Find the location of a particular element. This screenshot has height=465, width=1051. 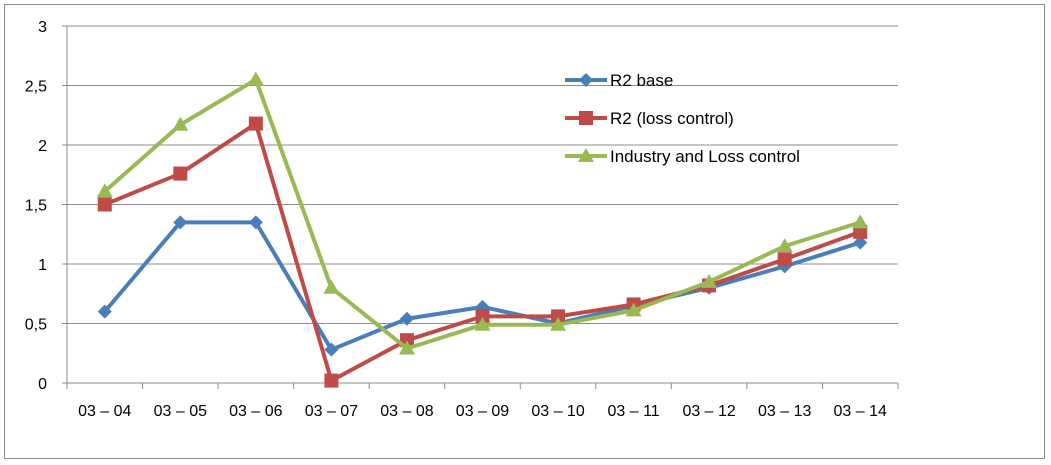

x-tick-label: 03 – 10 is located at coordinates (557, 411).